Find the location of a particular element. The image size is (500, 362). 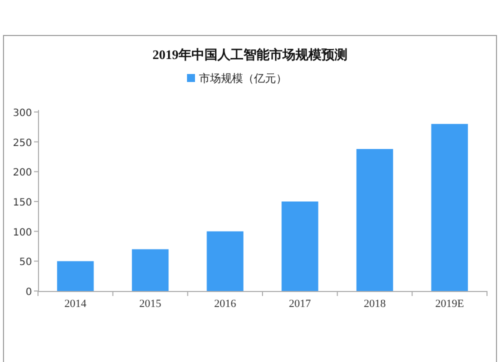

x-tick-label: 2016 is located at coordinates (225, 304).